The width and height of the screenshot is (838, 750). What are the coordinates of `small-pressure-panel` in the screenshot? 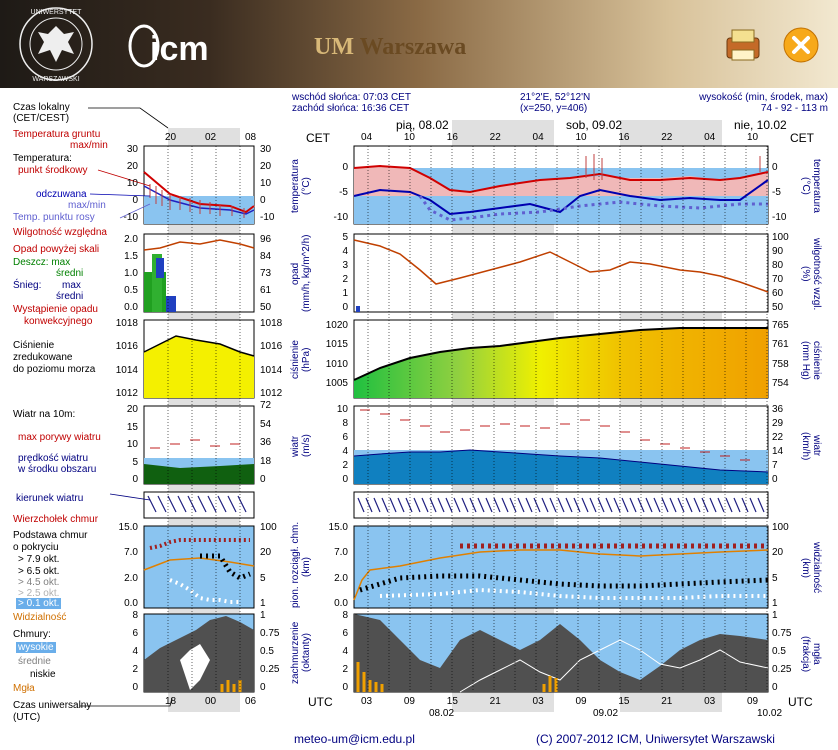 It's located at (199, 359).